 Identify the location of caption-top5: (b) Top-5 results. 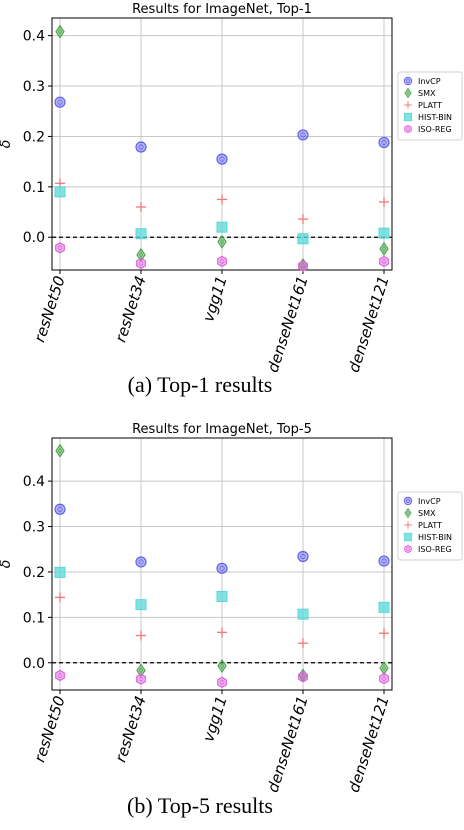
(200, 805).